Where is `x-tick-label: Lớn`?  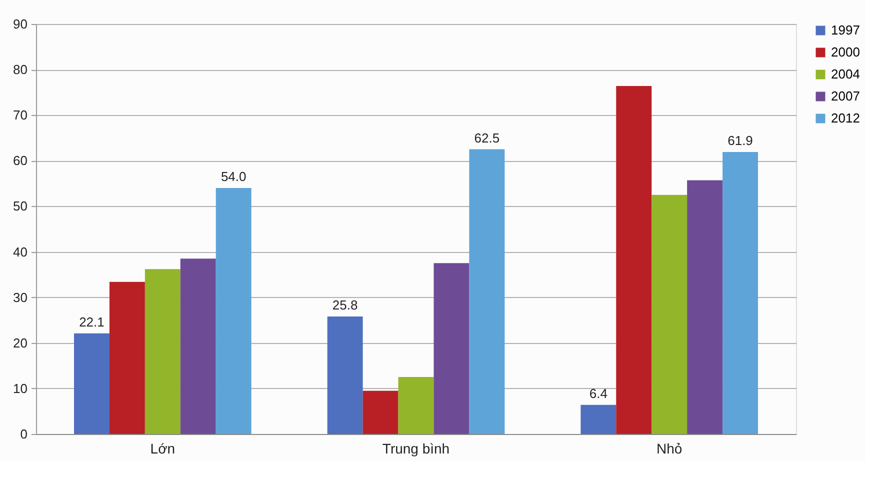
x-tick-label: Lớn is located at coordinates (163, 448).